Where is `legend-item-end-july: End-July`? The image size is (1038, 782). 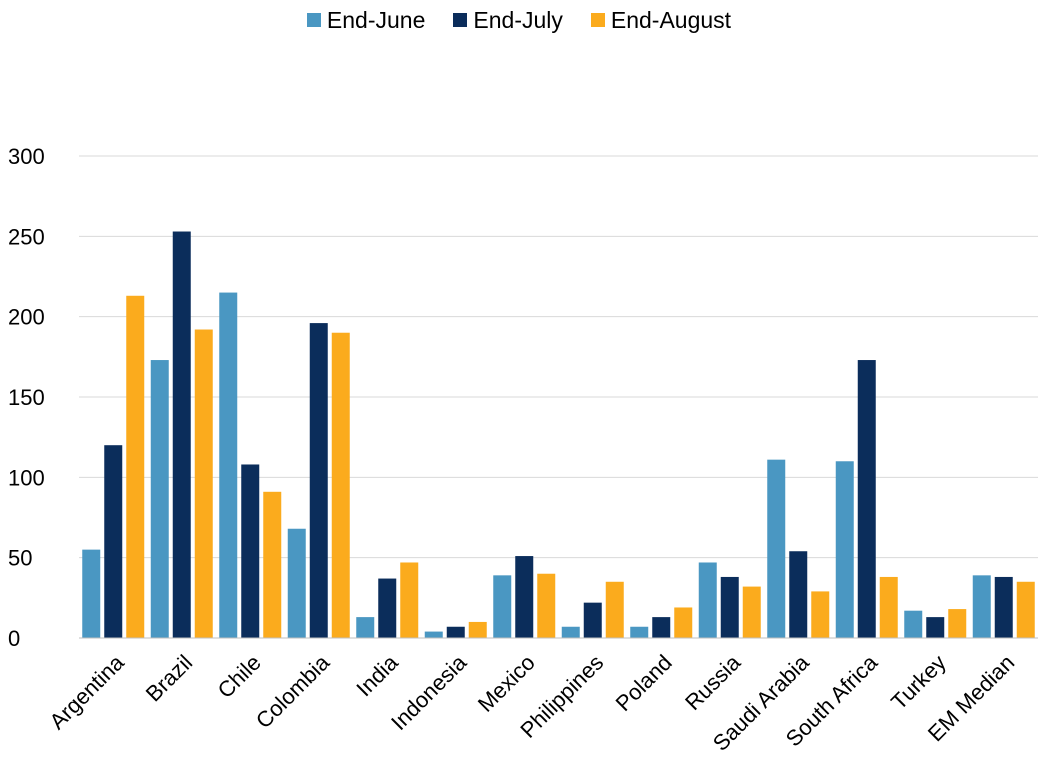 legend-item-end-july: End-July is located at coordinates (508, 20).